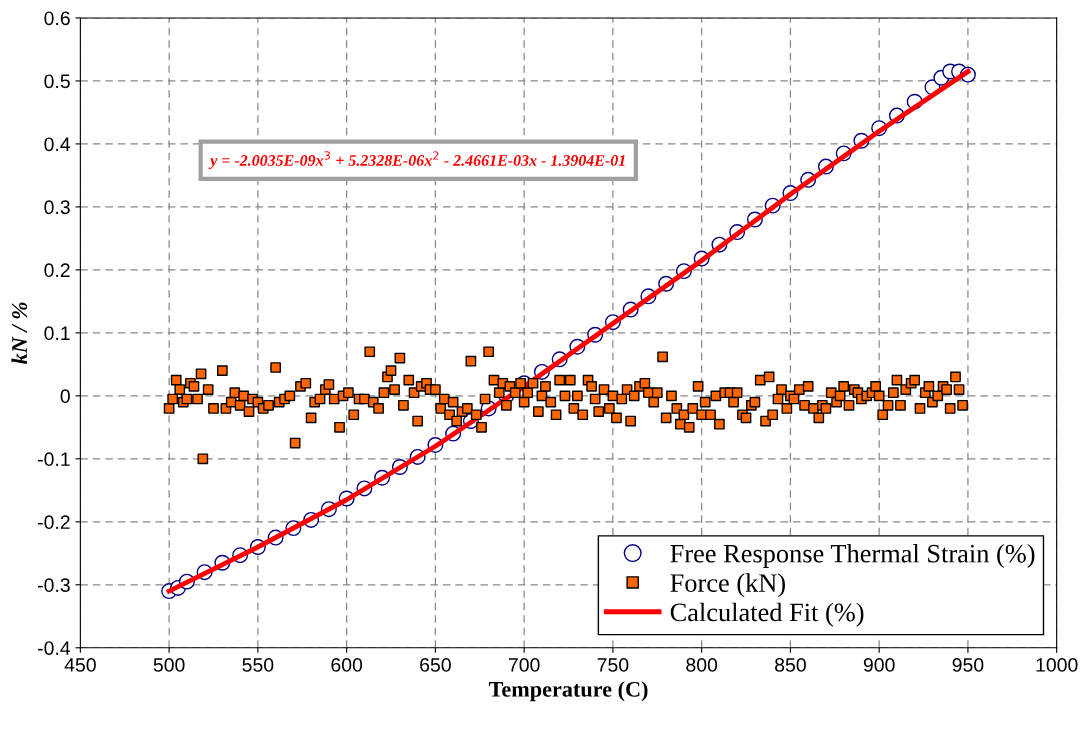  I want to click on y-axis-title: kN / %, so click(19, 333).